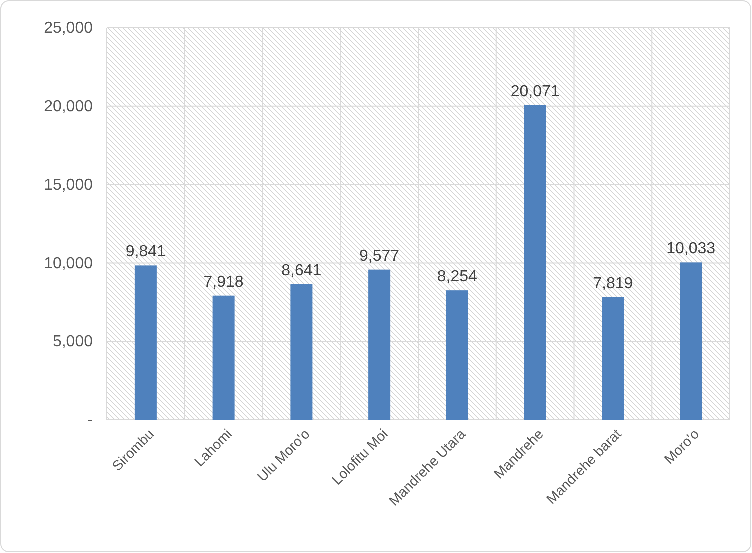 The height and width of the screenshot is (553, 752). Describe the element at coordinates (224, 282) in the screenshot. I see `data-label: 7,918` at that location.